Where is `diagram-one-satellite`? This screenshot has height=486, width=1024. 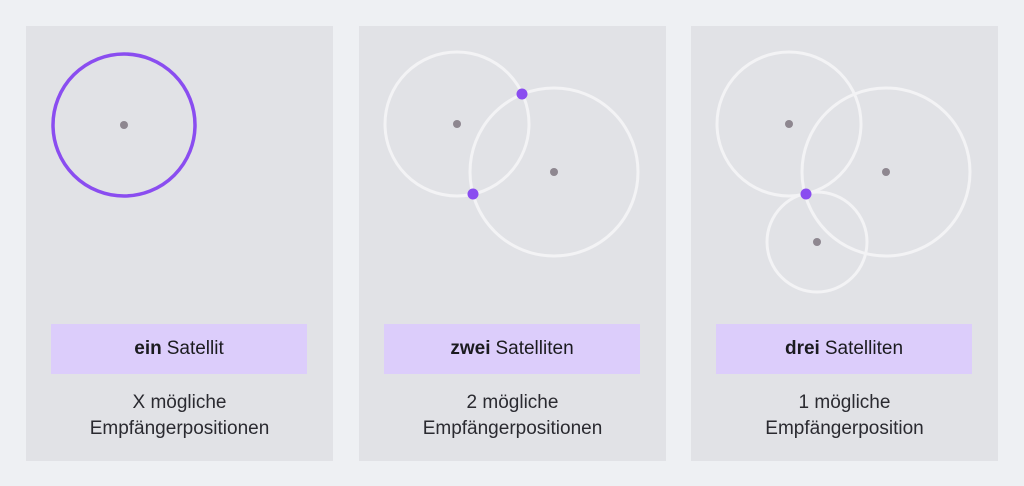
diagram-one-satellite is located at coordinates (124, 125).